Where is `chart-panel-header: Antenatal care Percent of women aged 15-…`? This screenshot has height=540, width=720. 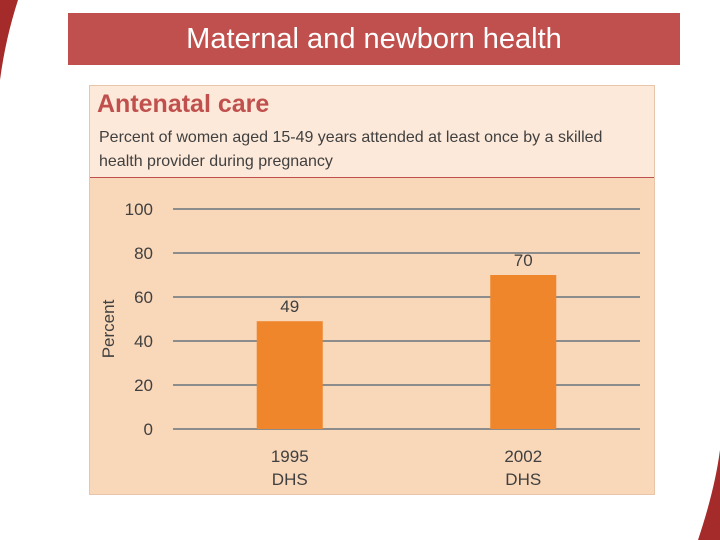
chart-panel-header: Antenatal care Percent of women aged 15-… is located at coordinates (372, 132).